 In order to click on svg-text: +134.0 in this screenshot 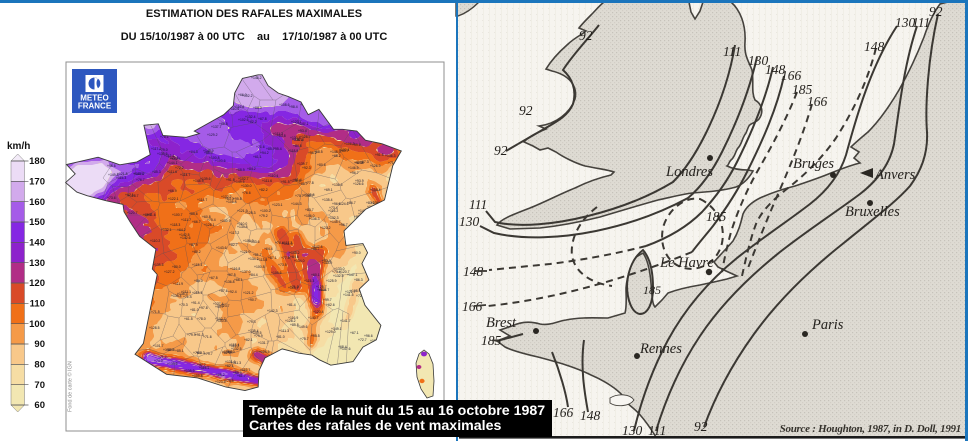, I will do `click(299, 261)`.